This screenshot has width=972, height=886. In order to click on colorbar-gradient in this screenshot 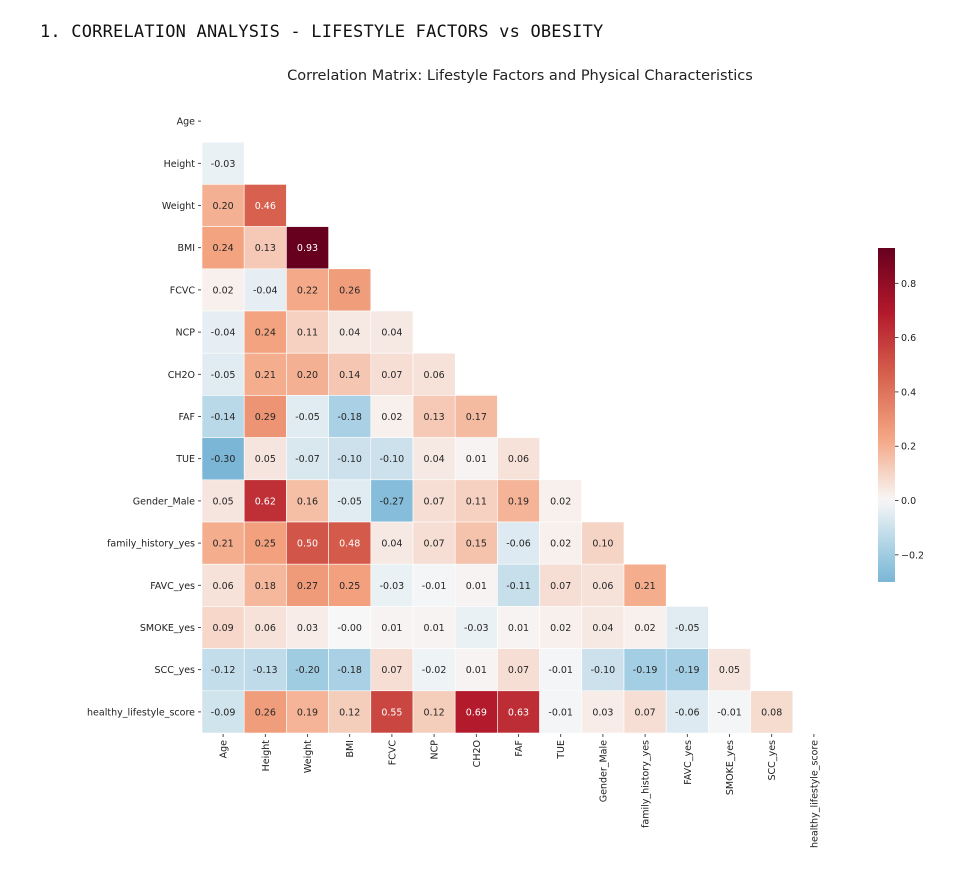, I will do `click(886, 415)`.